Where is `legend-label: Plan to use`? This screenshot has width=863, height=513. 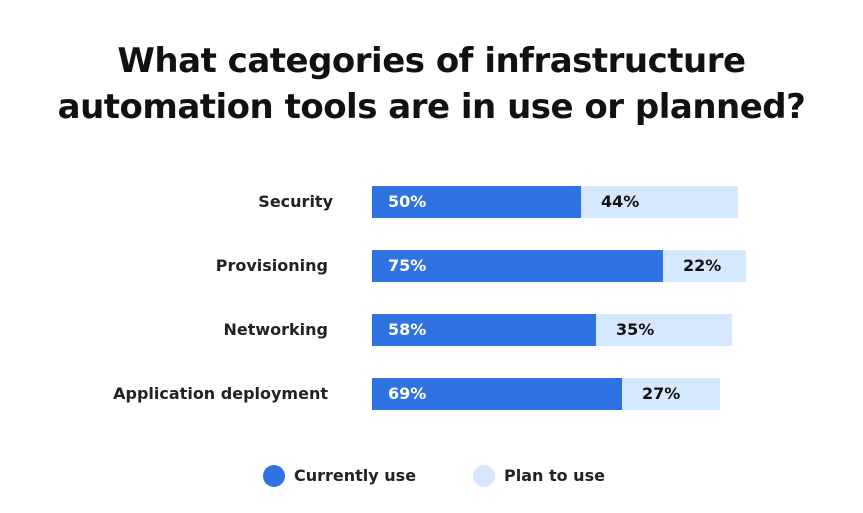
legend-label: Plan to use is located at coordinates (554, 475).